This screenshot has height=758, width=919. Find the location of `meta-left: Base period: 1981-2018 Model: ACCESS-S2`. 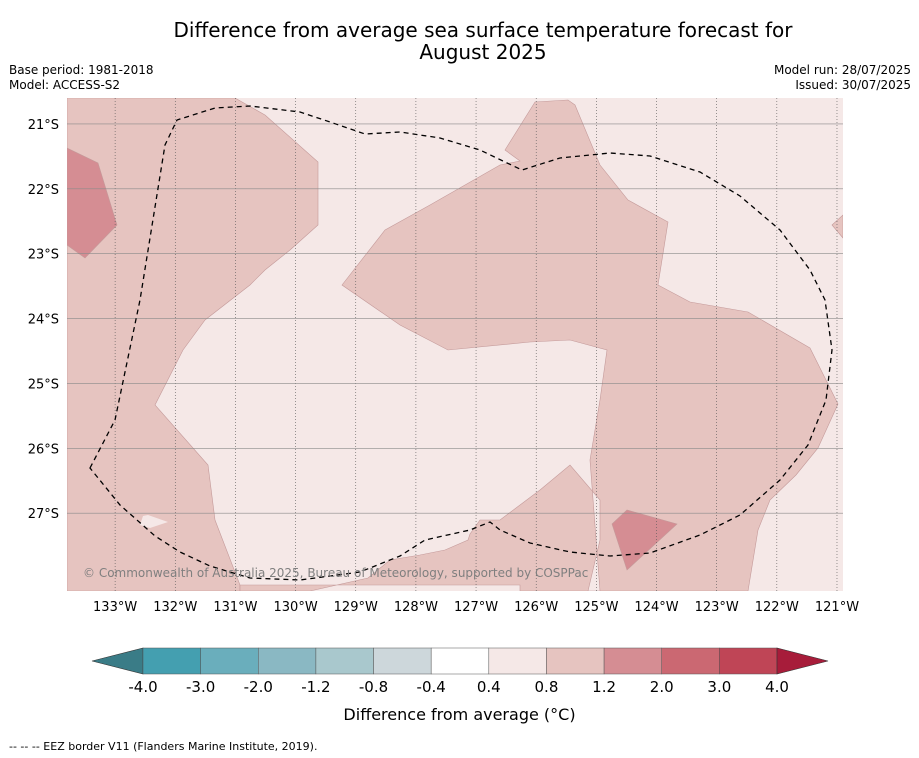

meta-left: Base period: 1981-2018 Model: ACCESS-S2 is located at coordinates (81, 78).